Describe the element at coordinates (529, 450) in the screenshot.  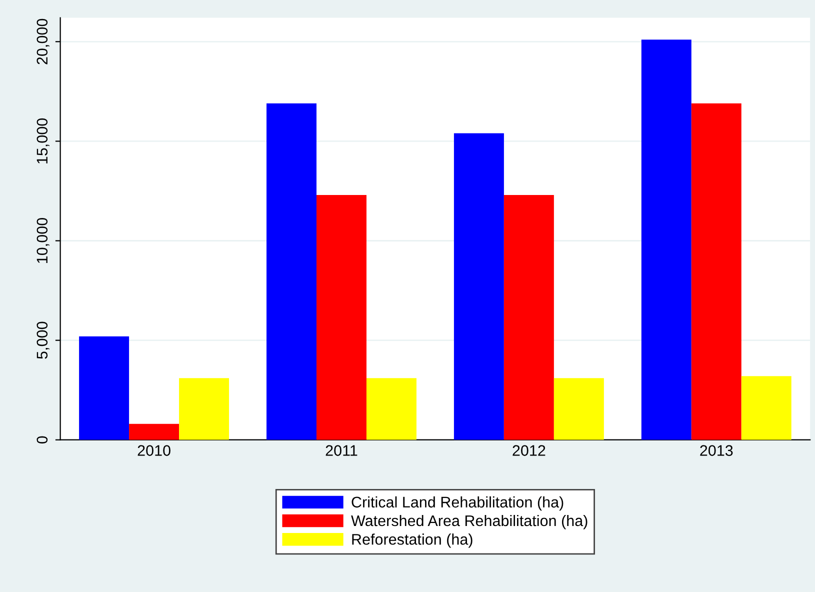
I see `x-tick-label: 2012` at that location.